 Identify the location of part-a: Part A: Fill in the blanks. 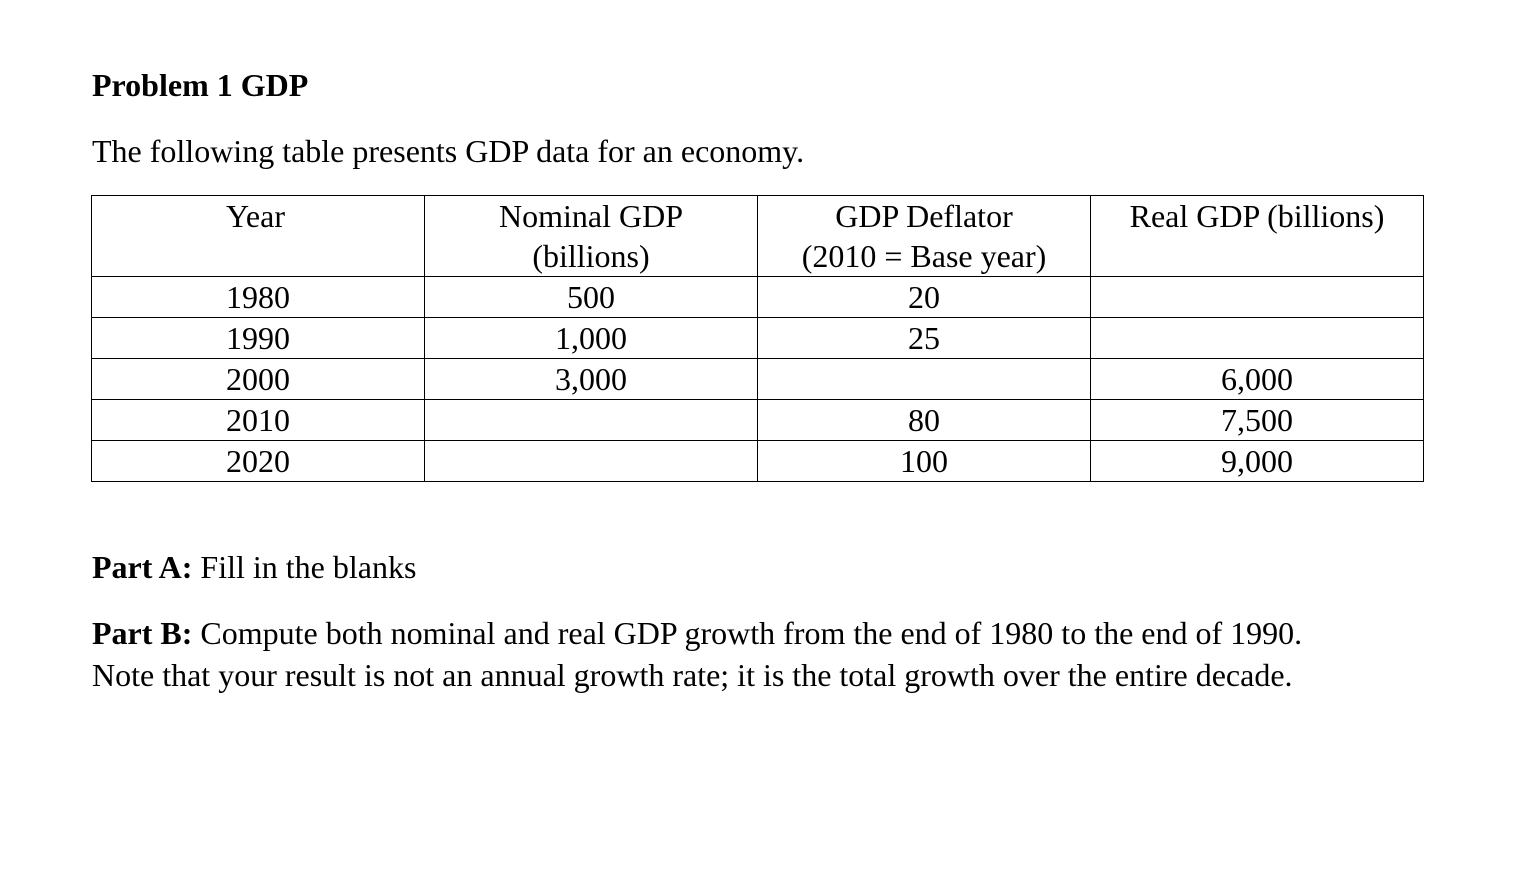
(254, 567).